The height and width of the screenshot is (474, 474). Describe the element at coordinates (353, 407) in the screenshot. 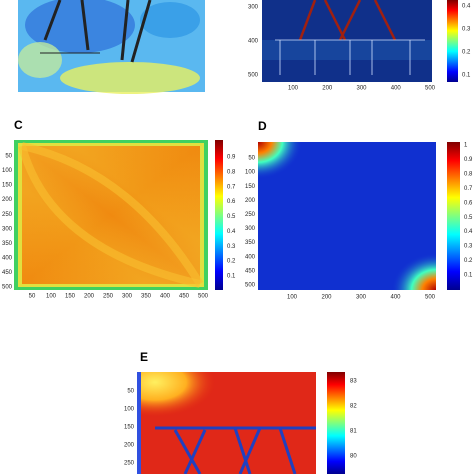

I see `colorbar-tick-label: 82` at that location.